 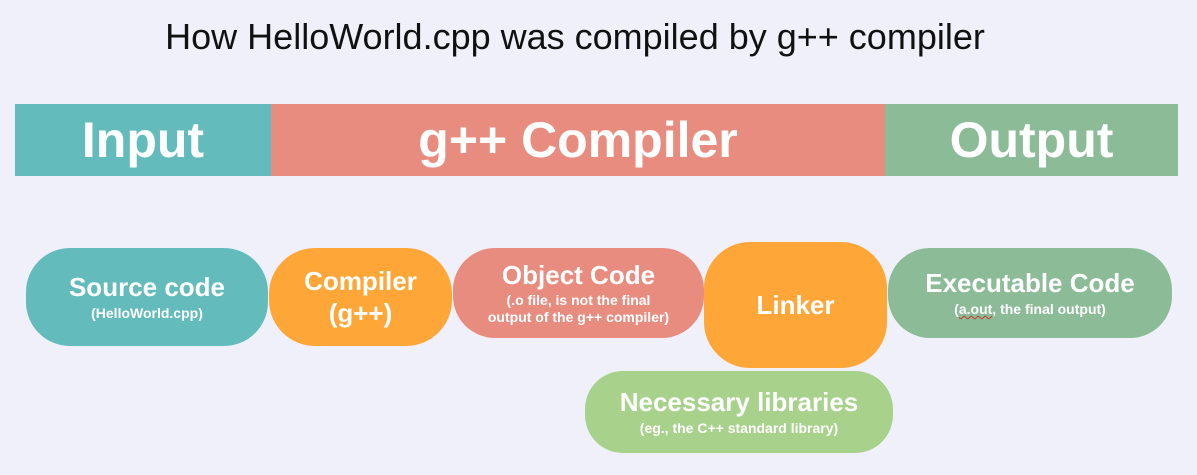 What do you see at coordinates (147, 313) in the screenshot?
I see `source-code-sublabel: (HelloWorld.cpp)` at bounding box center [147, 313].